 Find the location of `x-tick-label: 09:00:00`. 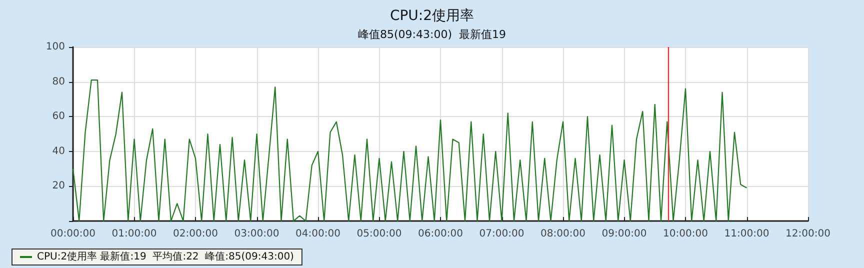

x-tick-label: 09:00:00 is located at coordinates (624, 234).